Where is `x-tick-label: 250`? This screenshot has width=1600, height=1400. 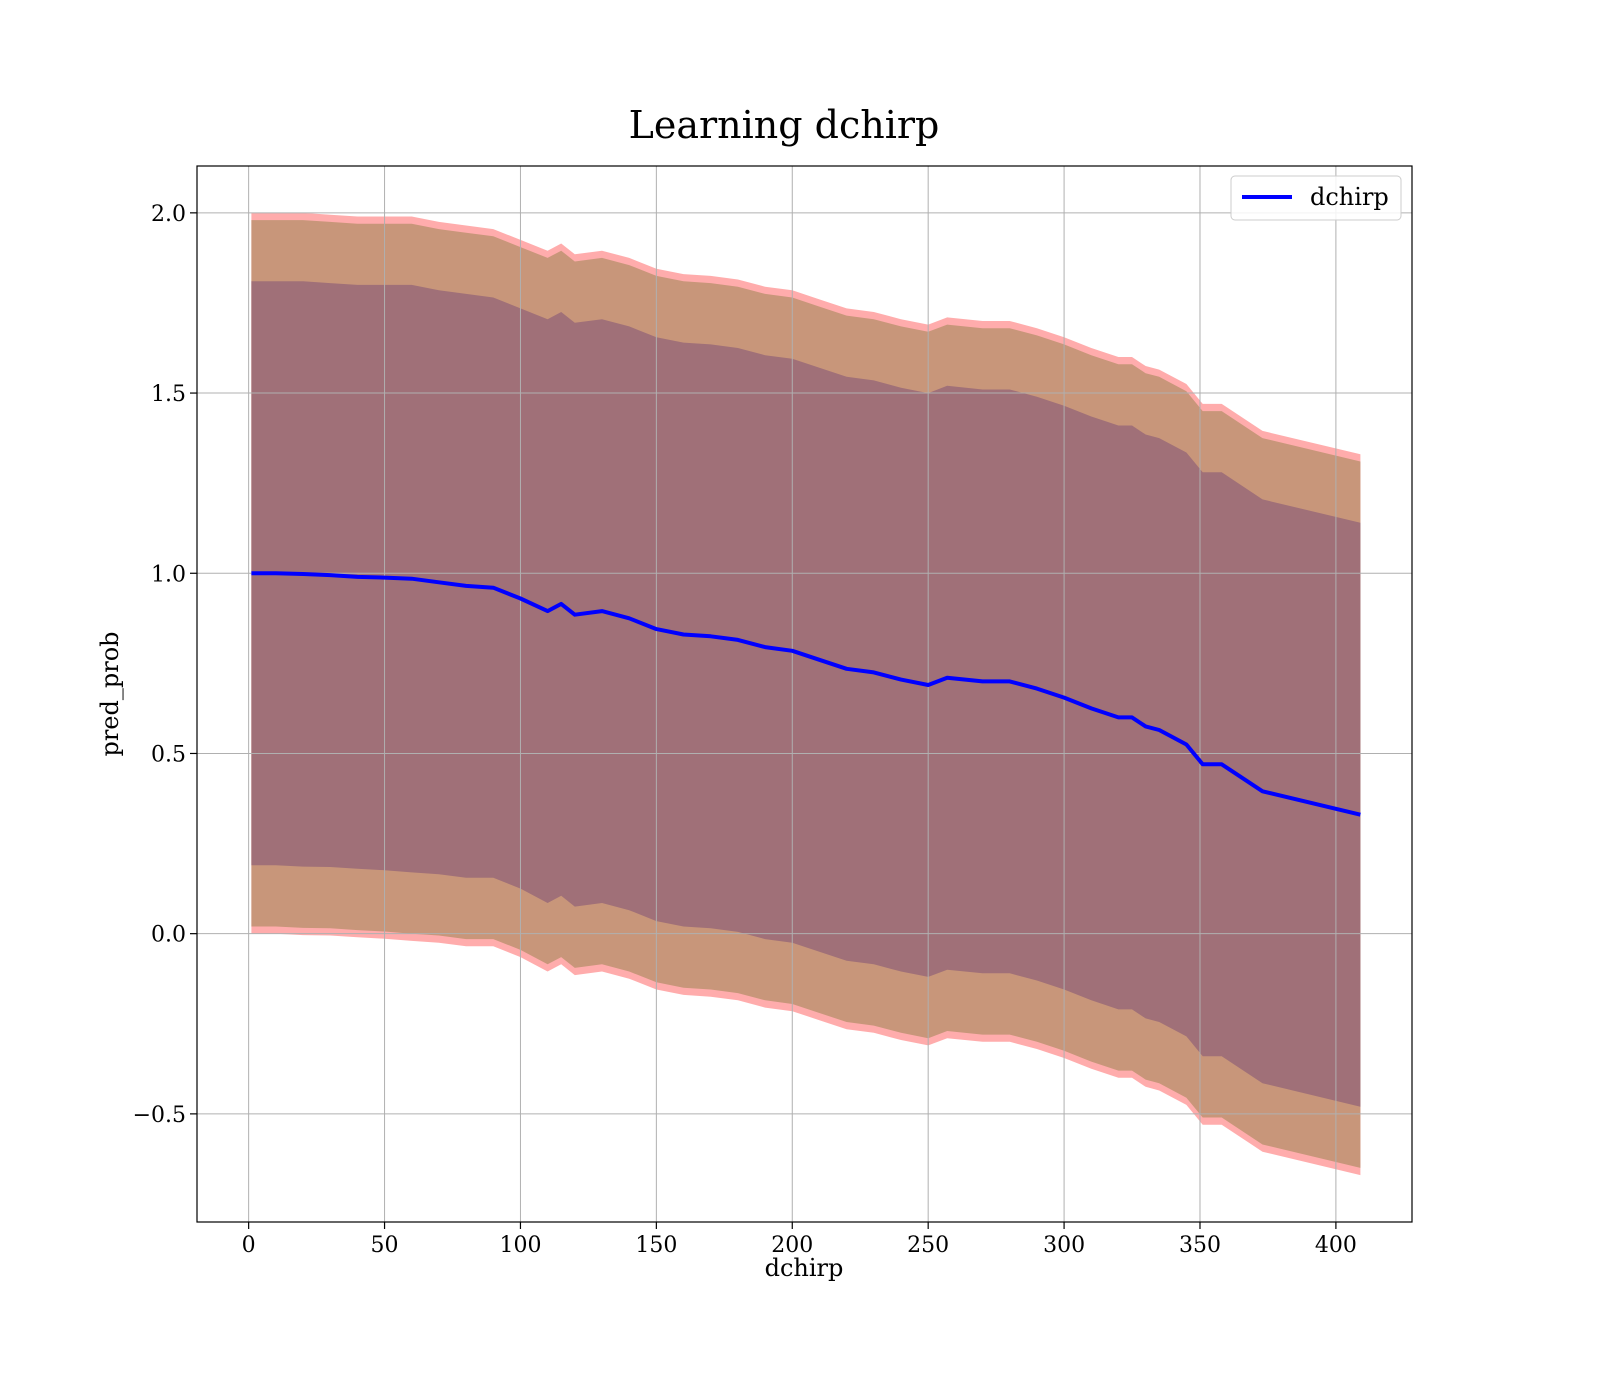 x-tick-label: 250 is located at coordinates (928, 1245).